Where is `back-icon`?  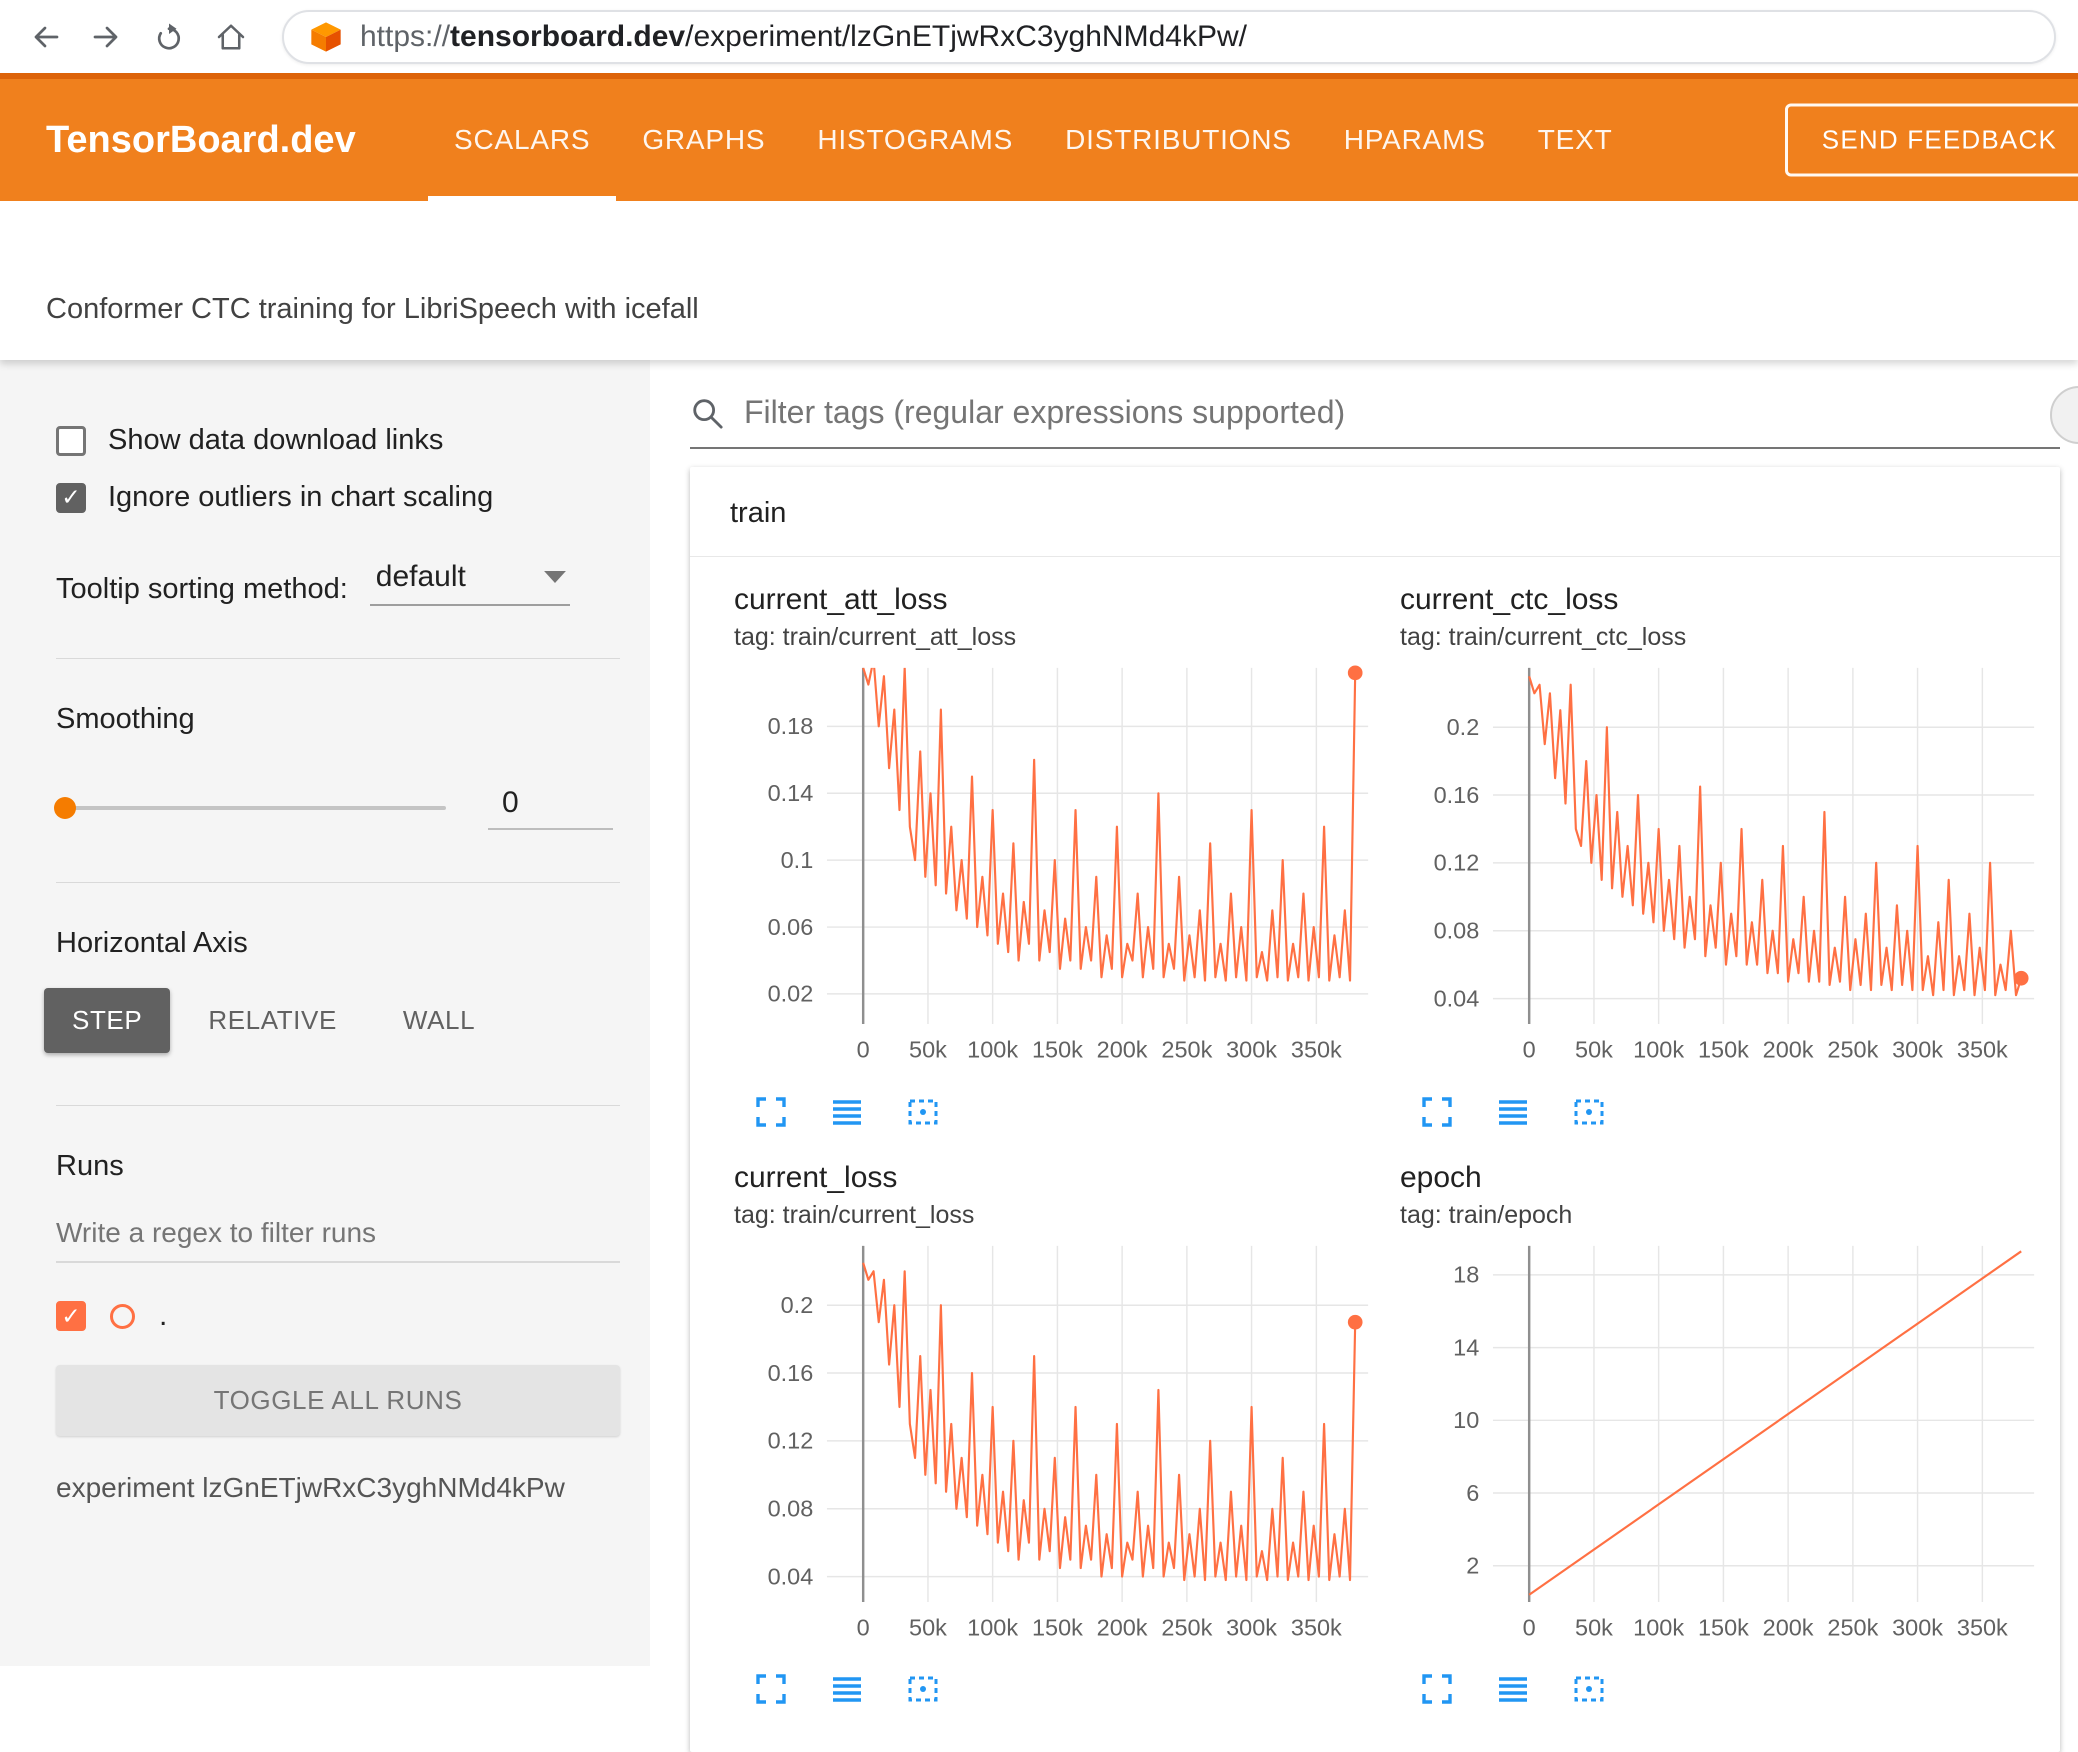 back-icon is located at coordinates (46, 36).